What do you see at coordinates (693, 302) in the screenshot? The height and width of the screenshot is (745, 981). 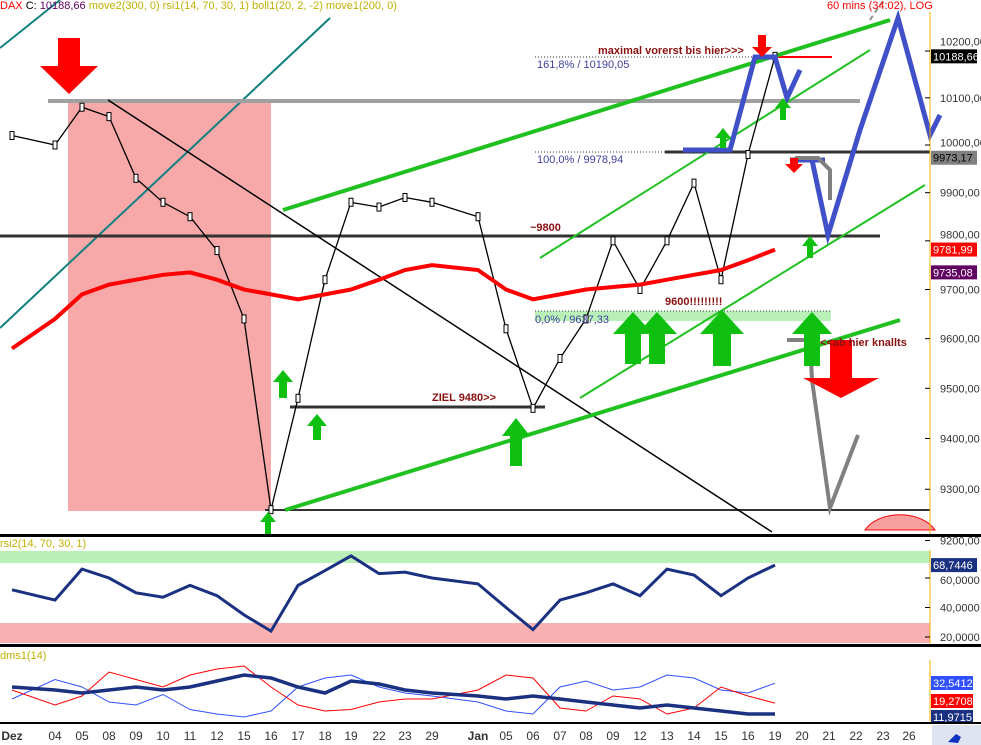 I see `level-9600-label: 9600!!!!!!!!!` at bounding box center [693, 302].